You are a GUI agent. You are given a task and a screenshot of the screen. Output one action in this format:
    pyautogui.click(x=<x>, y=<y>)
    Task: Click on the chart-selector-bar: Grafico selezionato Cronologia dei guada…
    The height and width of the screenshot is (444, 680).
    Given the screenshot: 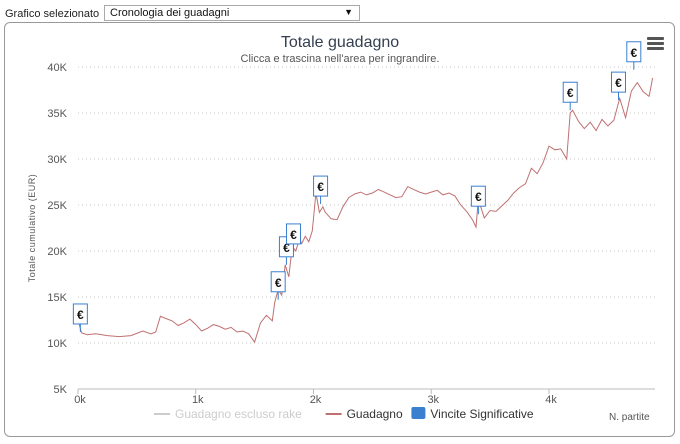 What is the action you would take?
    pyautogui.click(x=340, y=11)
    